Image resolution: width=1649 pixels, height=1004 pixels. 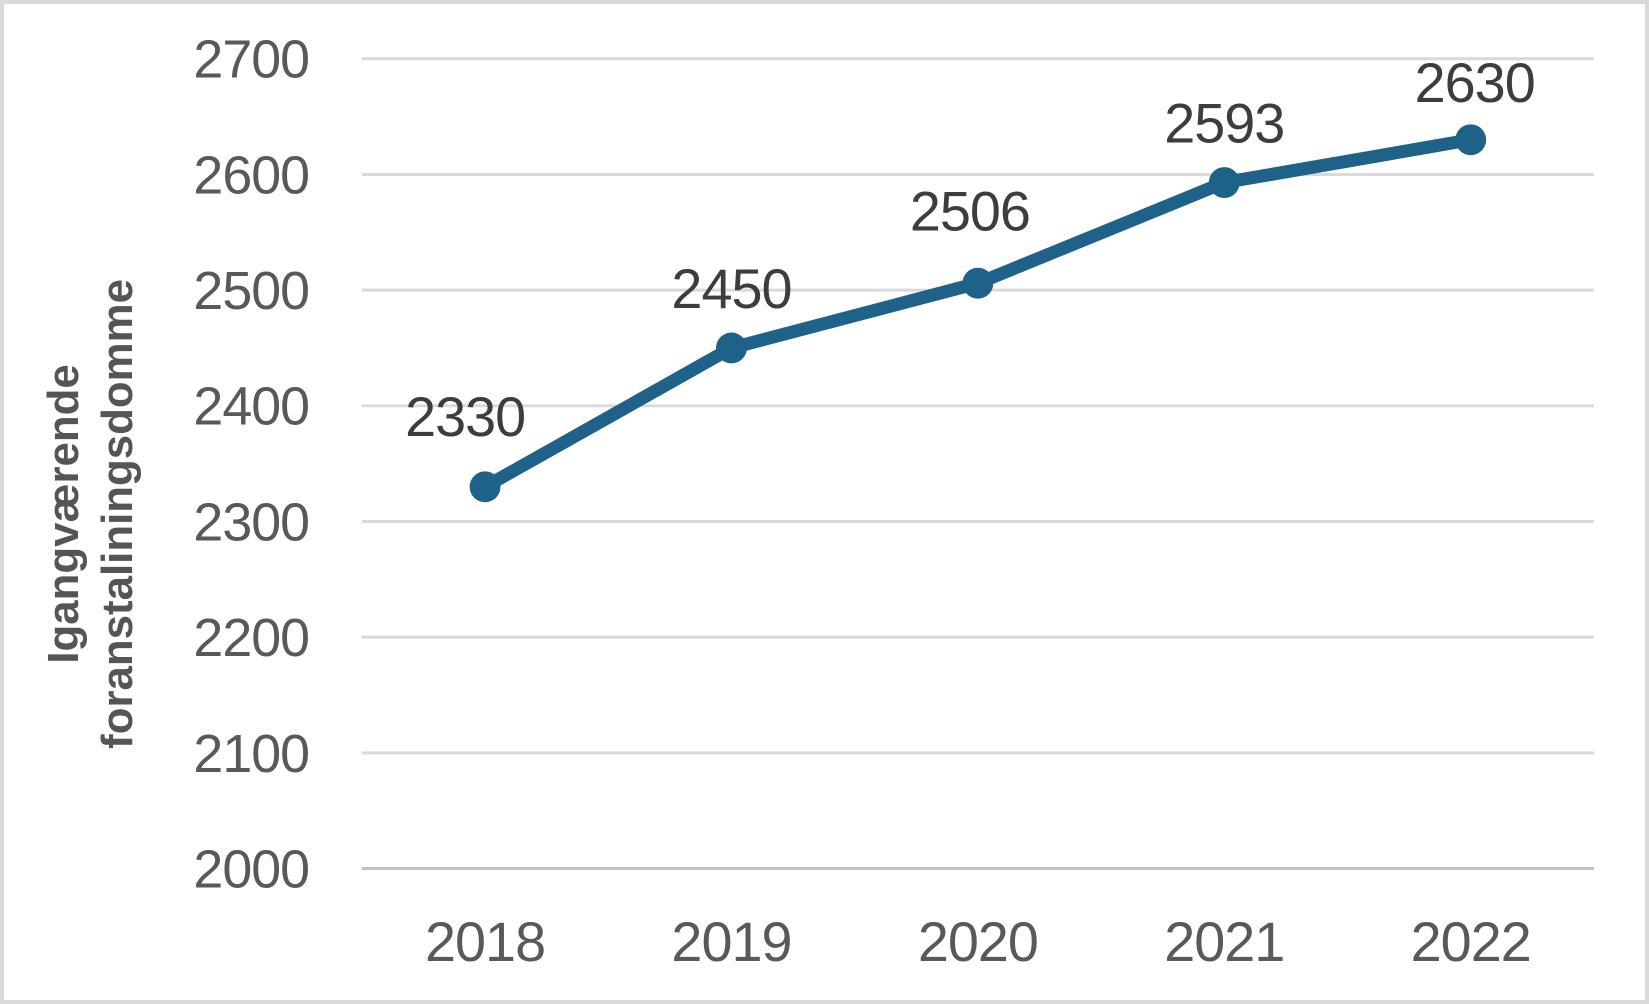 I want to click on data-point-label: 2330, so click(x=465, y=417).